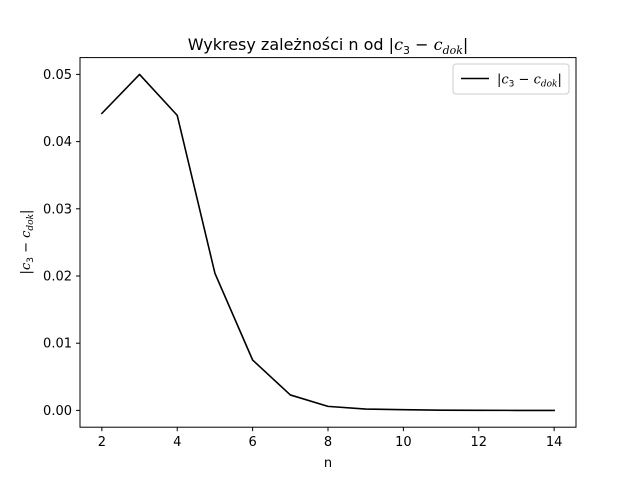  Describe the element at coordinates (57, 209) in the screenshot. I see `y-tick-label: 0.03` at that location.